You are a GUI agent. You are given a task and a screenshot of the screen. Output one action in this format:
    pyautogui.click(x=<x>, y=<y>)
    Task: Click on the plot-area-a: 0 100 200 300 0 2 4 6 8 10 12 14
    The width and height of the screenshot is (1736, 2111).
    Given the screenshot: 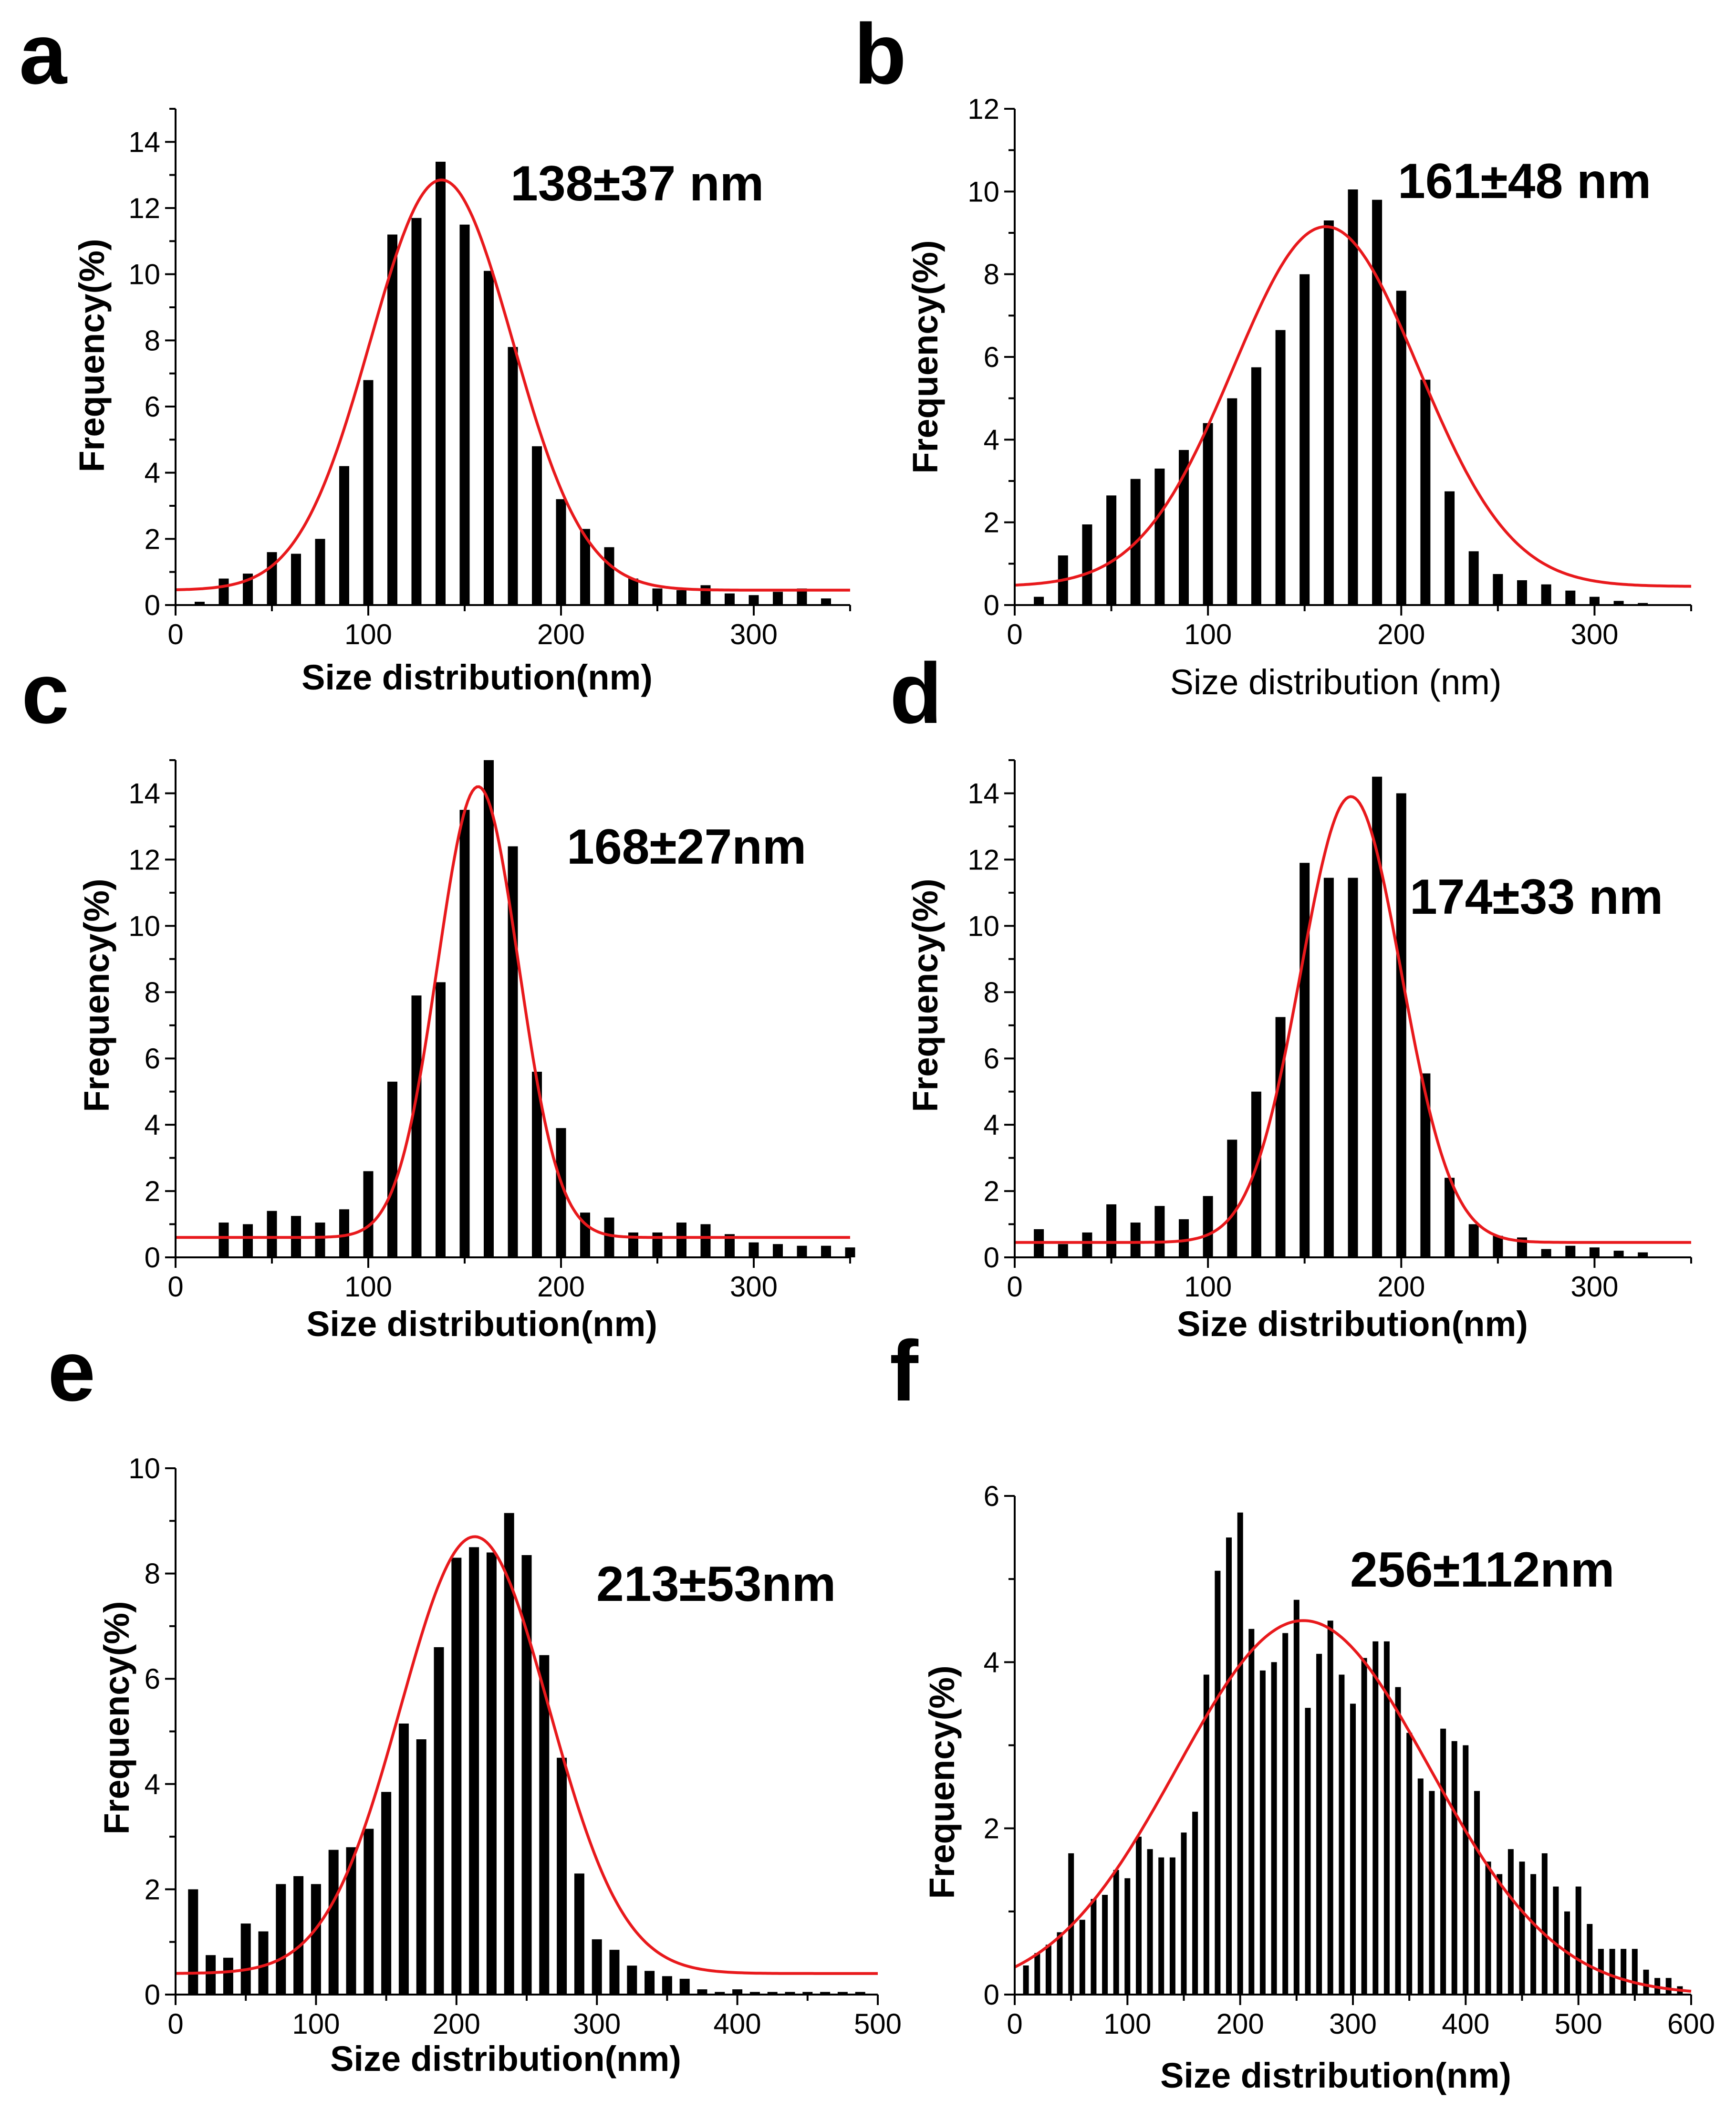 What is the action you would take?
    pyautogui.click(x=489, y=379)
    